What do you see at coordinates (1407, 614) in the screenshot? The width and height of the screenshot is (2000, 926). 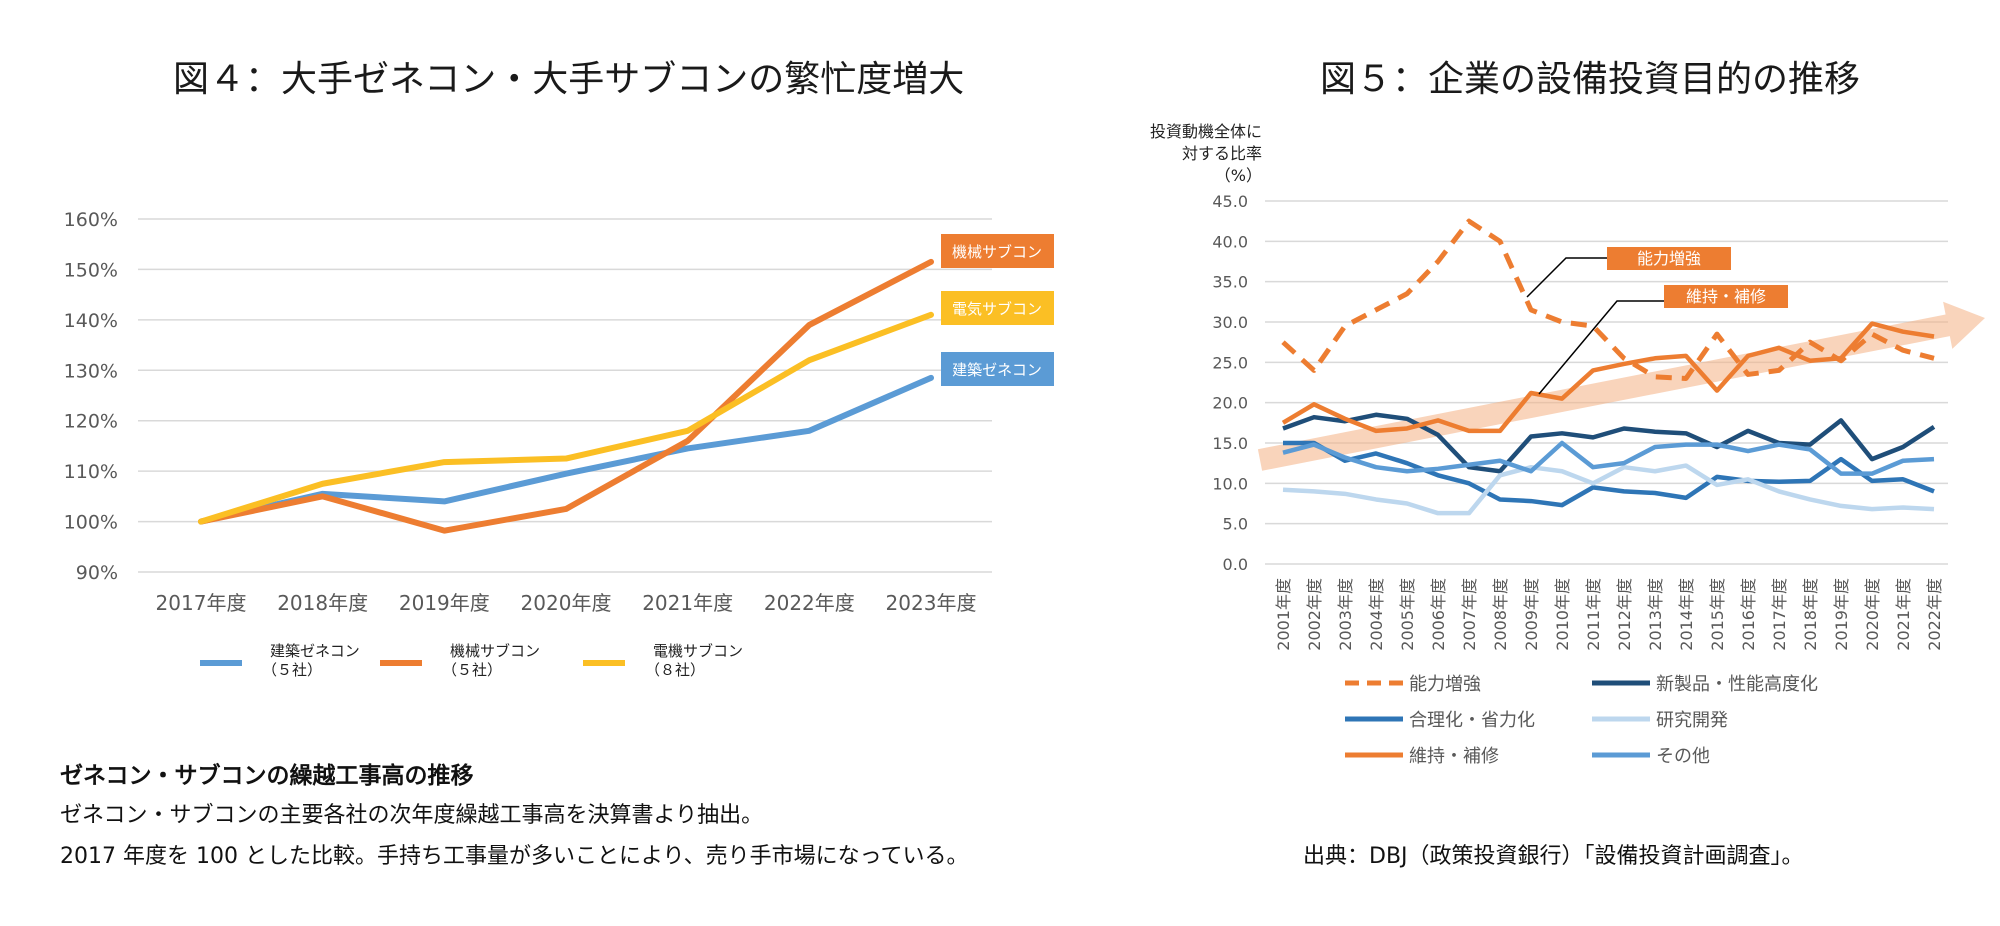 I see `fig5-x-tick-label: 2005年度` at bounding box center [1407, 614].